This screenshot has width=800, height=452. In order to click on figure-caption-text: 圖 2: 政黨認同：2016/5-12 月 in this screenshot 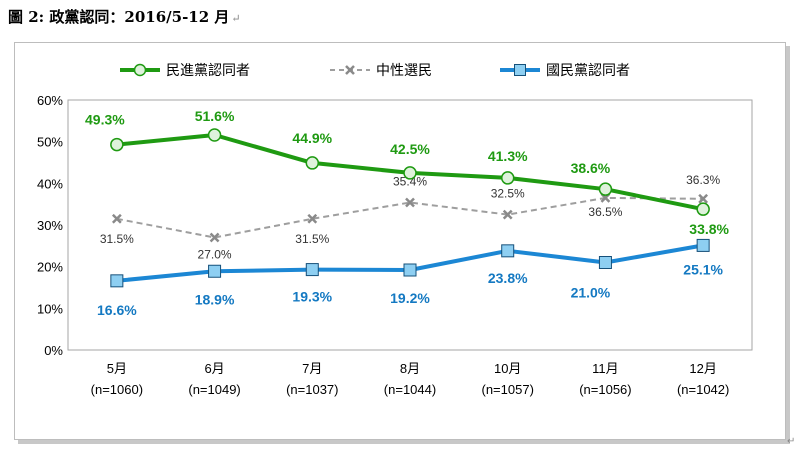, I will do `click(119, 17)`.